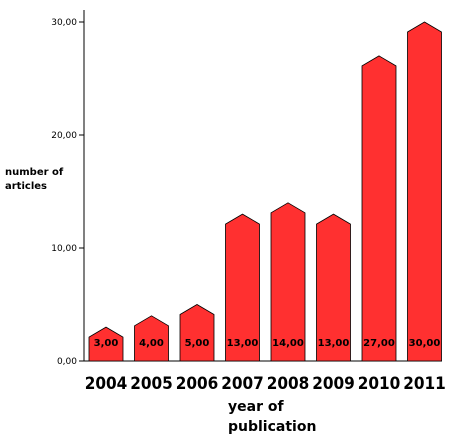 The height and width of the screenshot is (442, 449). What do you see at coordinates (34, 172) in the screenshot?
I see `y-axis-title-line-1: number of` at bounding box center [34, 172].